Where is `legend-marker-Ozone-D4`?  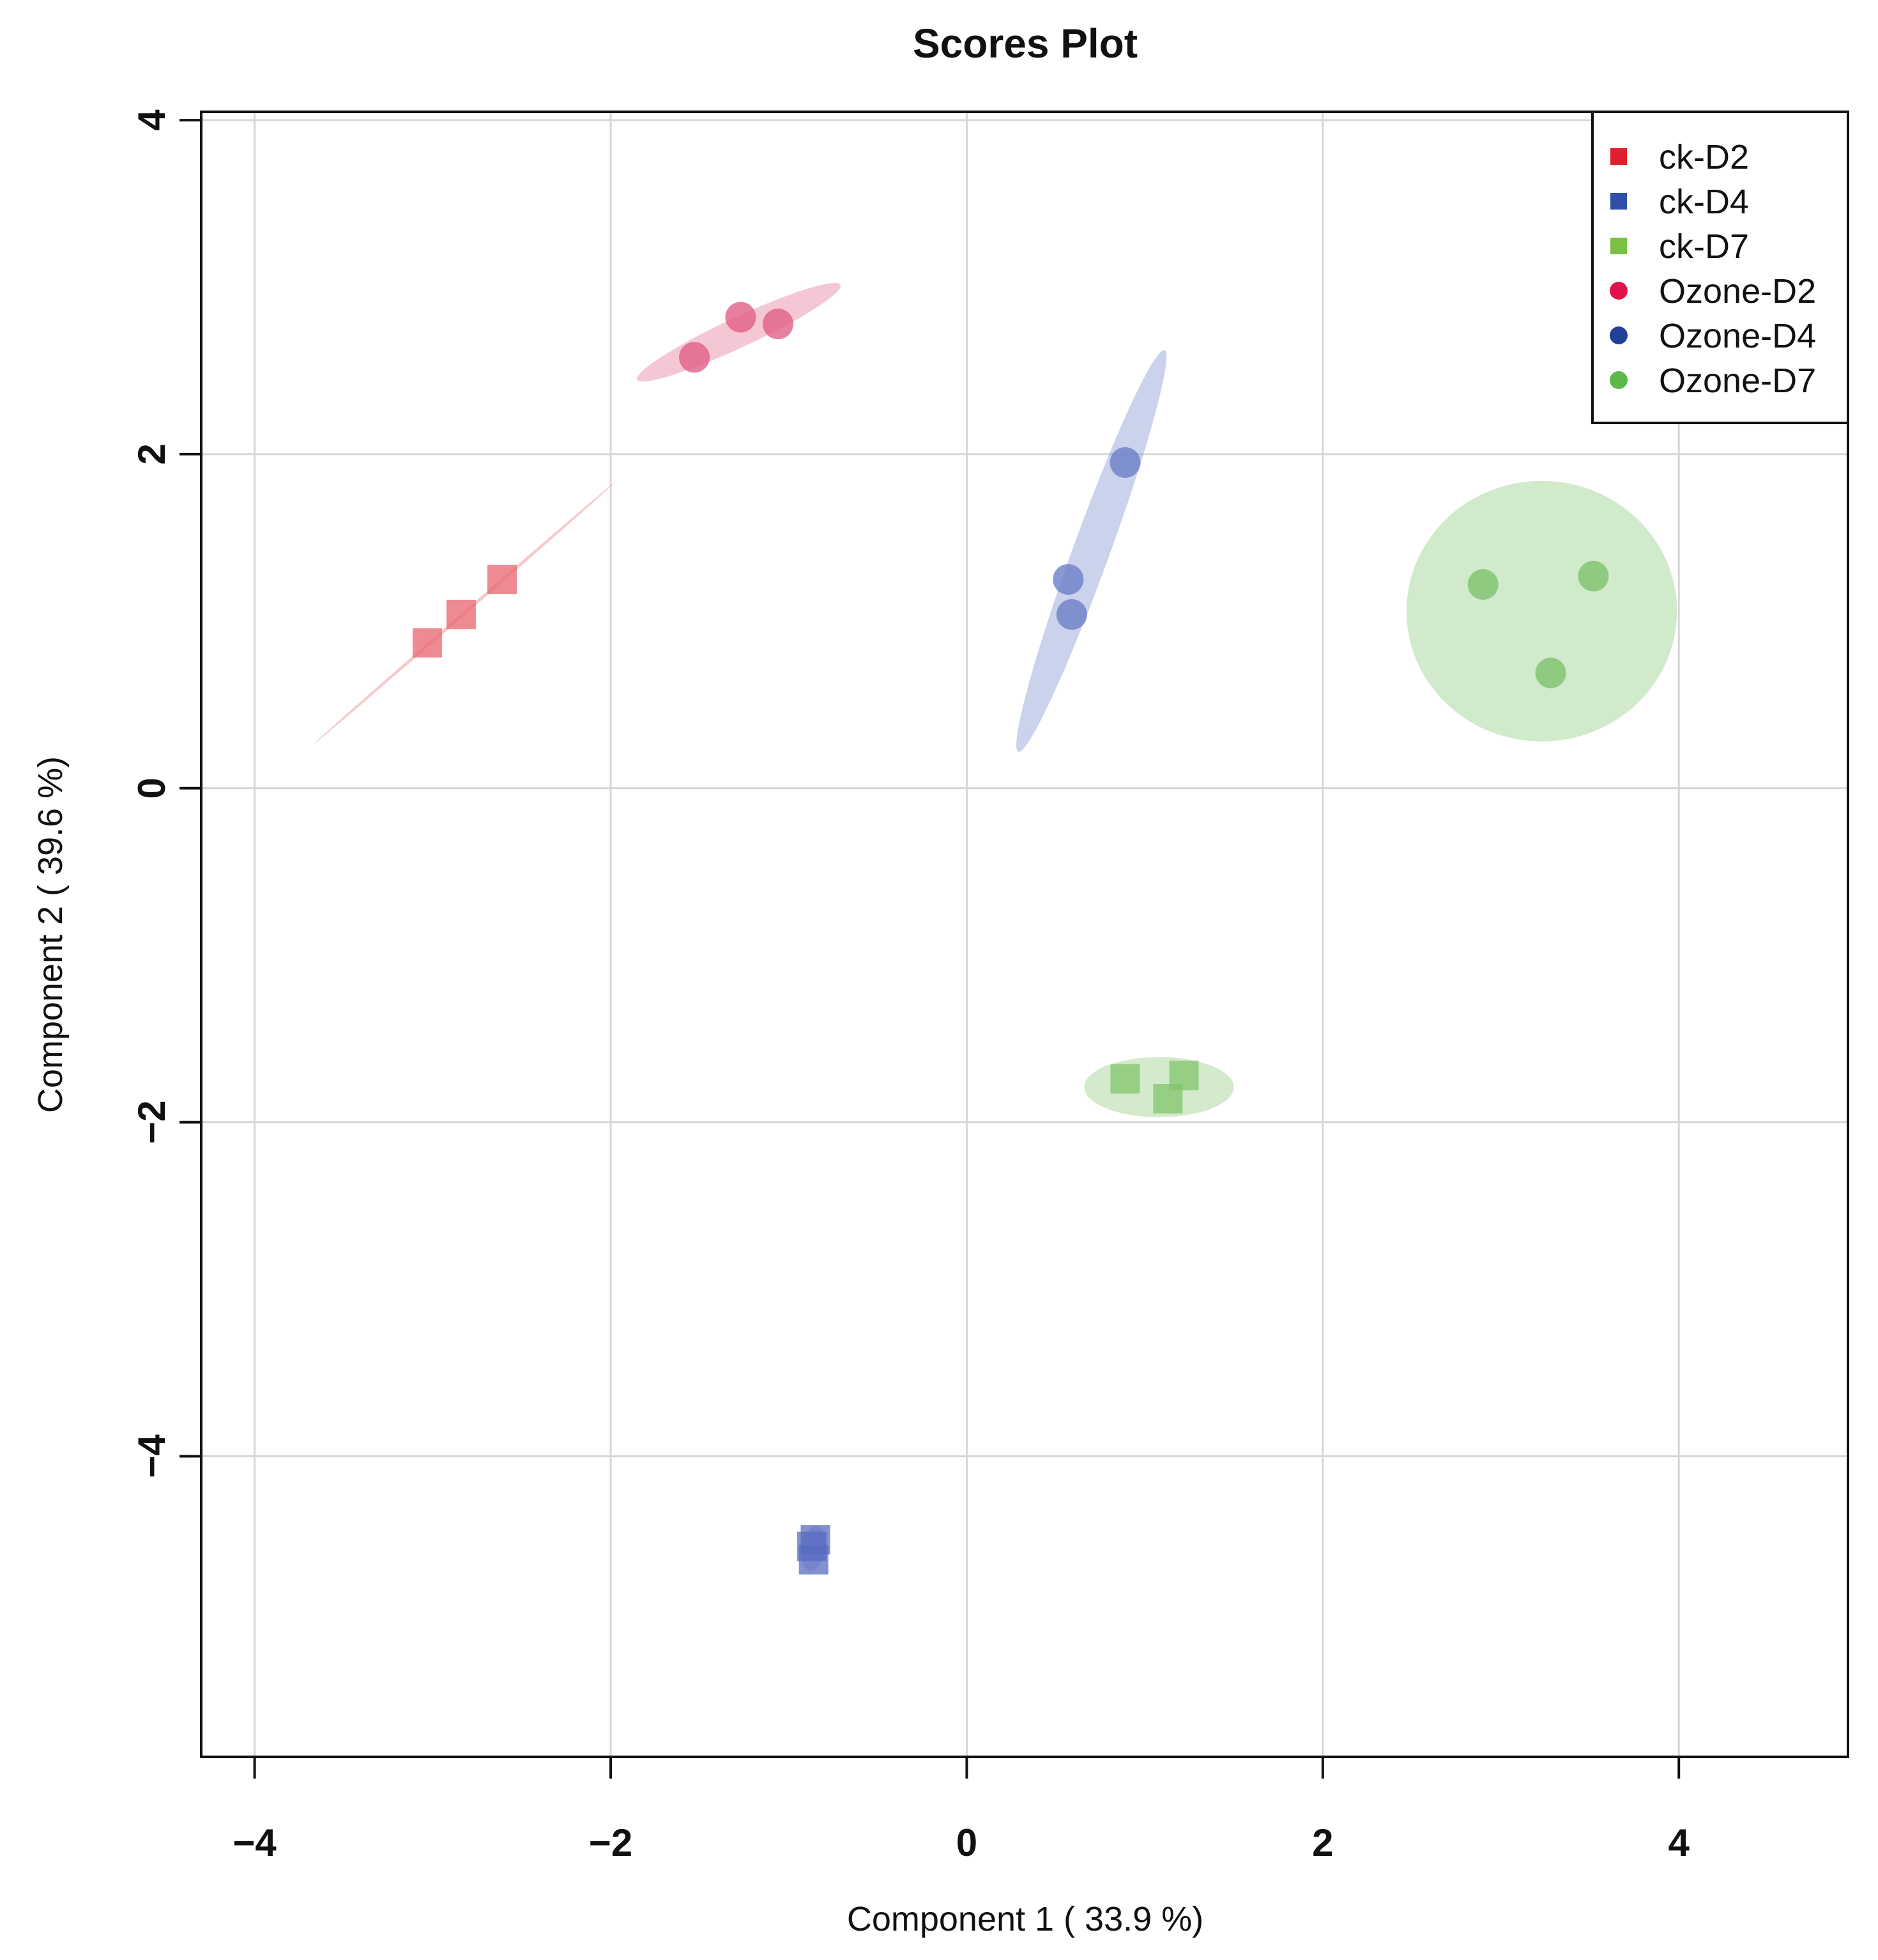 legend-marker-Ozone-D4 is located at coordinates (1619, 335).